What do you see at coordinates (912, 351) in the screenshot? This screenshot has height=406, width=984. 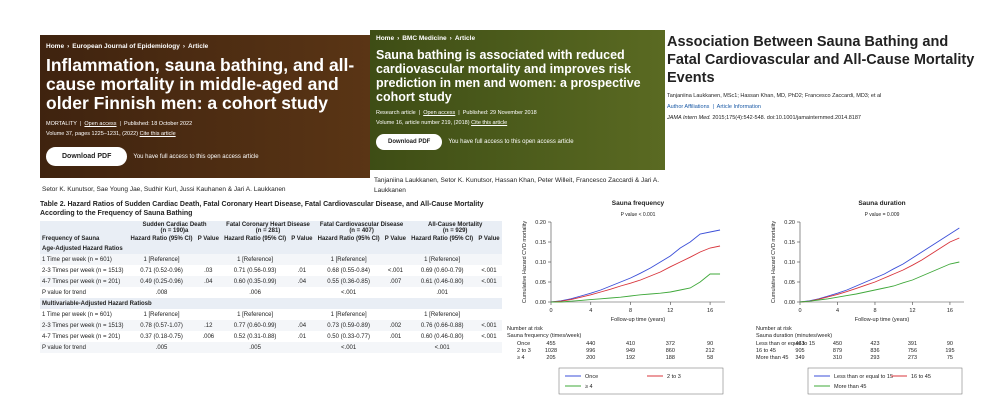 I see `risk-count: 756` at bounding box center [912, 351].